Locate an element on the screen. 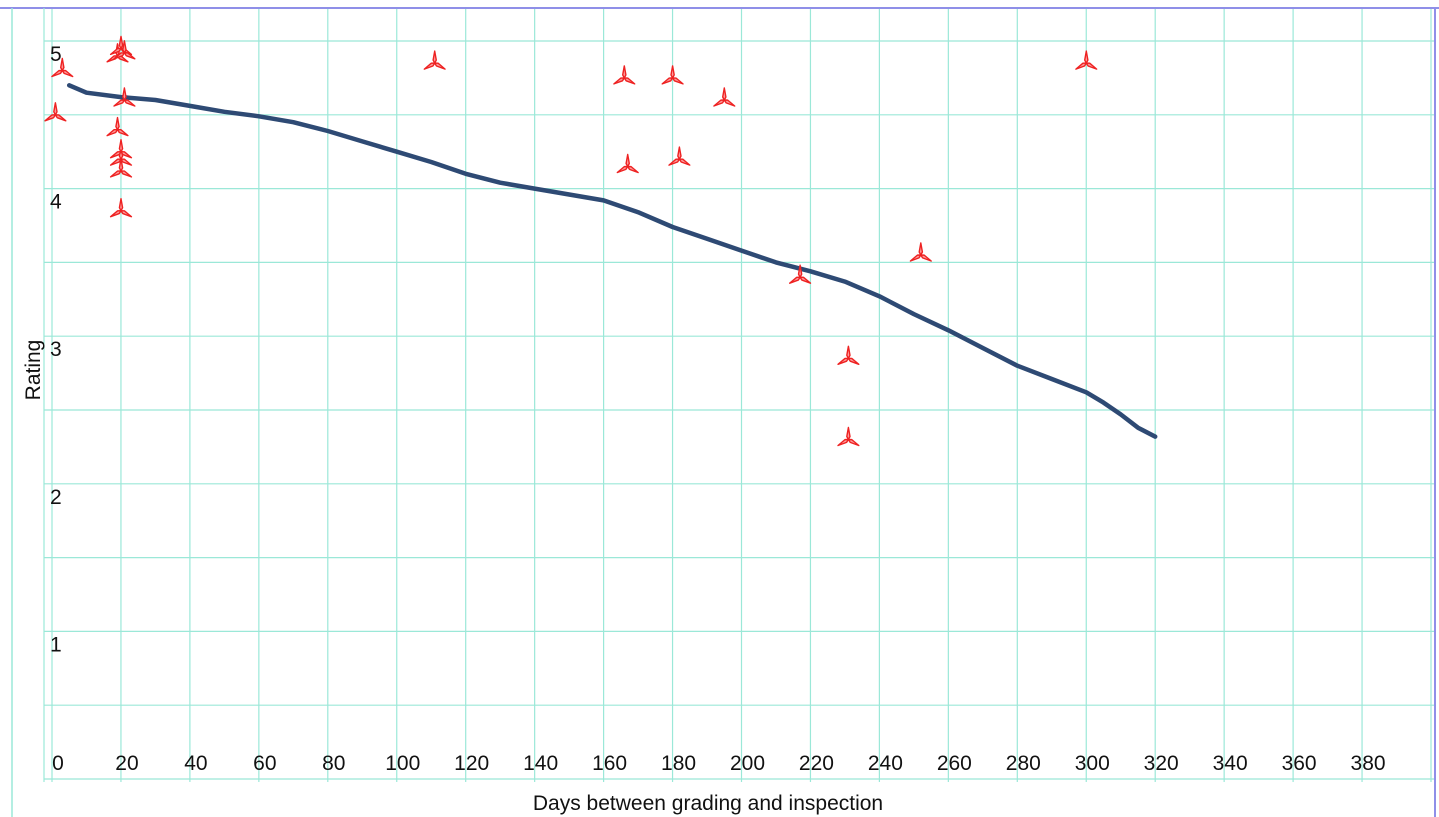 The width and height of the screenshot is (1439, 817). x-tick-label: 260 is located at coordinates (954, 763).